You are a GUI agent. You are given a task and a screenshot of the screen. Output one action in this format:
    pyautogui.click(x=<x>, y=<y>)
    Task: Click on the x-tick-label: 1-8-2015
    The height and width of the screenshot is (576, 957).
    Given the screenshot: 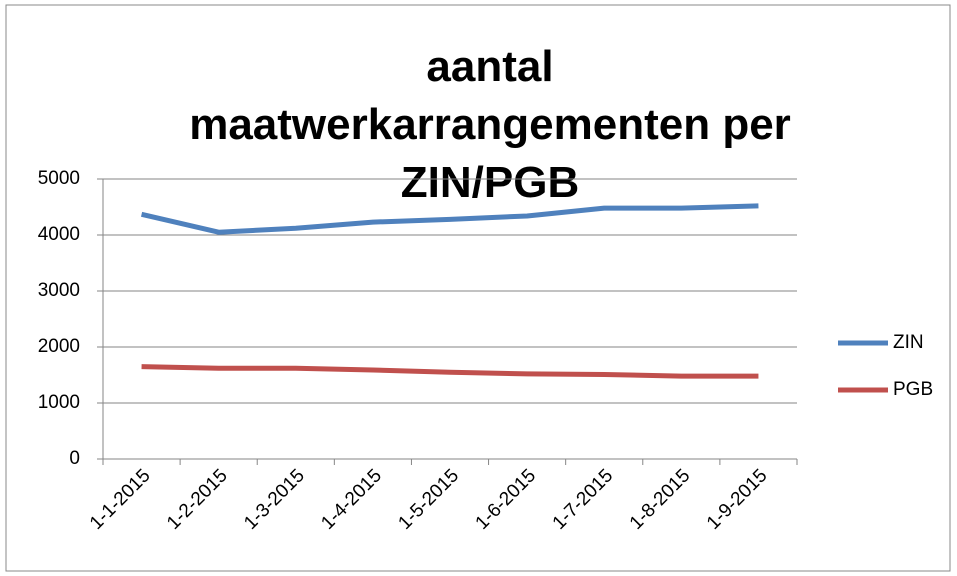 What is the action you would take?
    pyautogui.click(x=660, y=499)
    